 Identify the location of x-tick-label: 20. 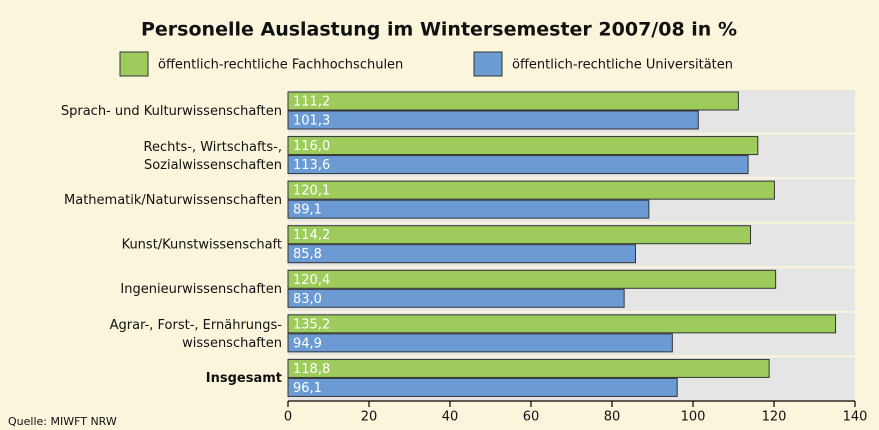
(369, 417).